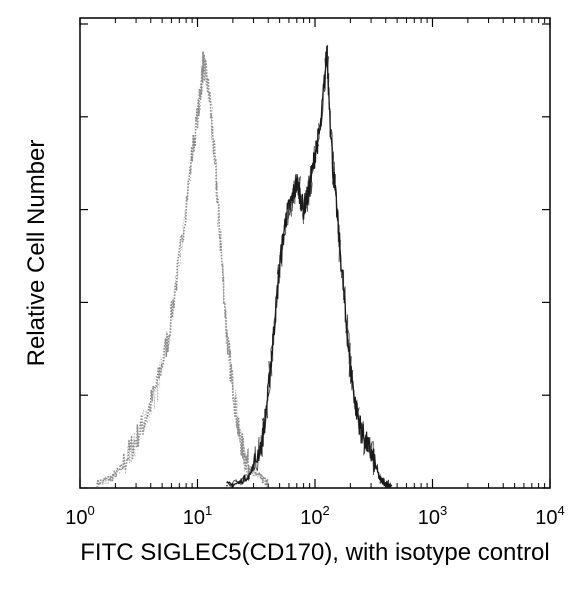 This screenshot has height=597, width=574. What do you see at coordinates (91, 510) in the screenshot?
I see `x-tick-label-exponent: 0` at bounding box center [91, 510].